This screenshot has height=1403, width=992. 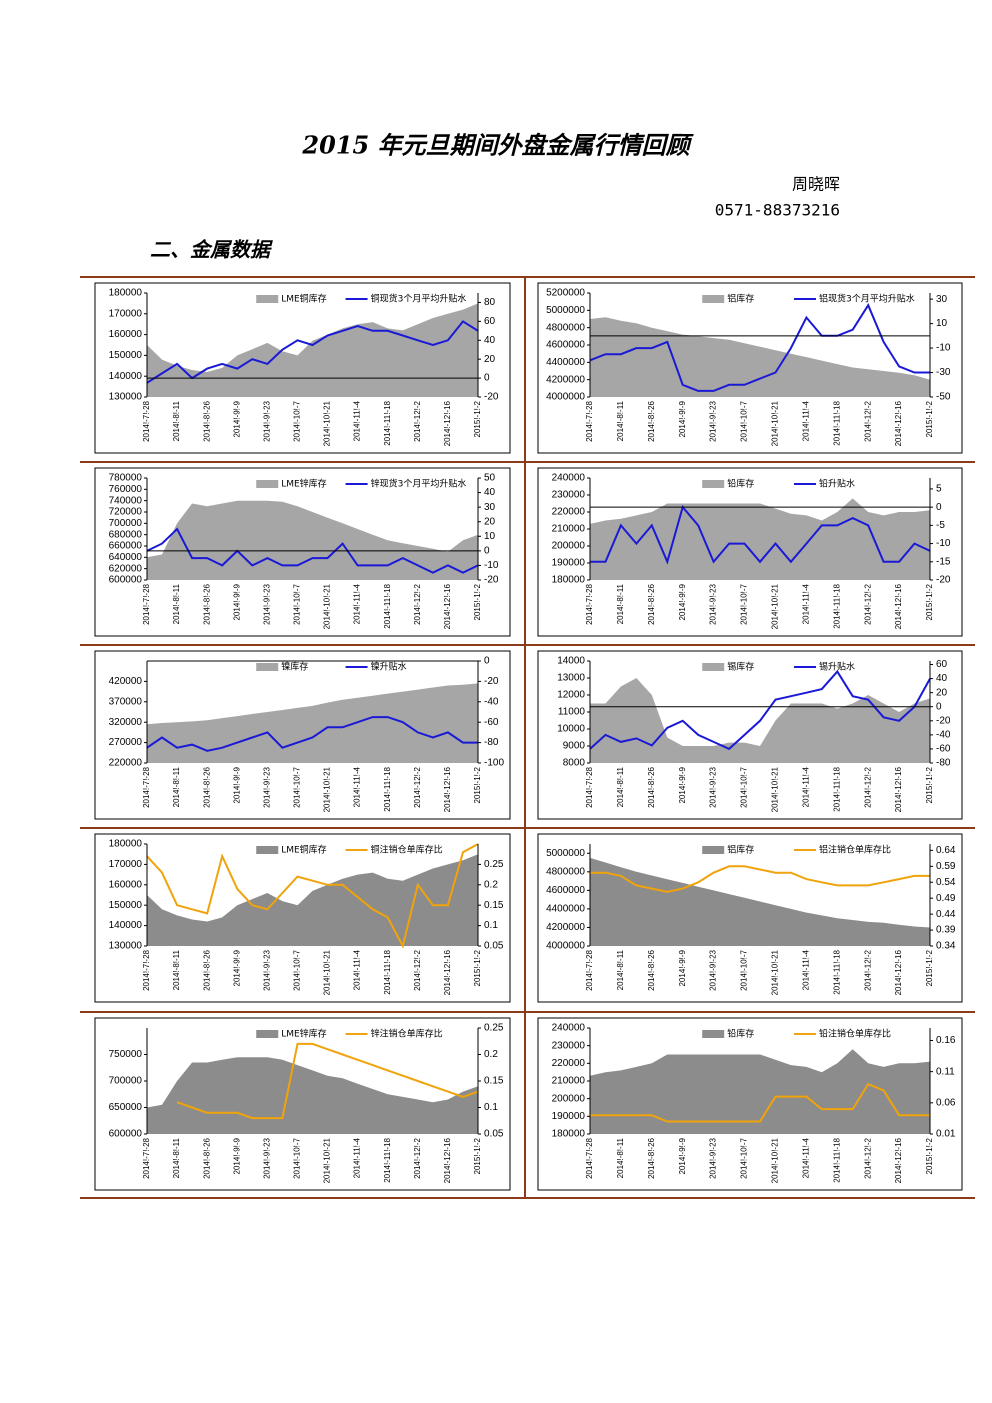 I want to click on y2-tick-label: -60, so click(x=943, y=749).